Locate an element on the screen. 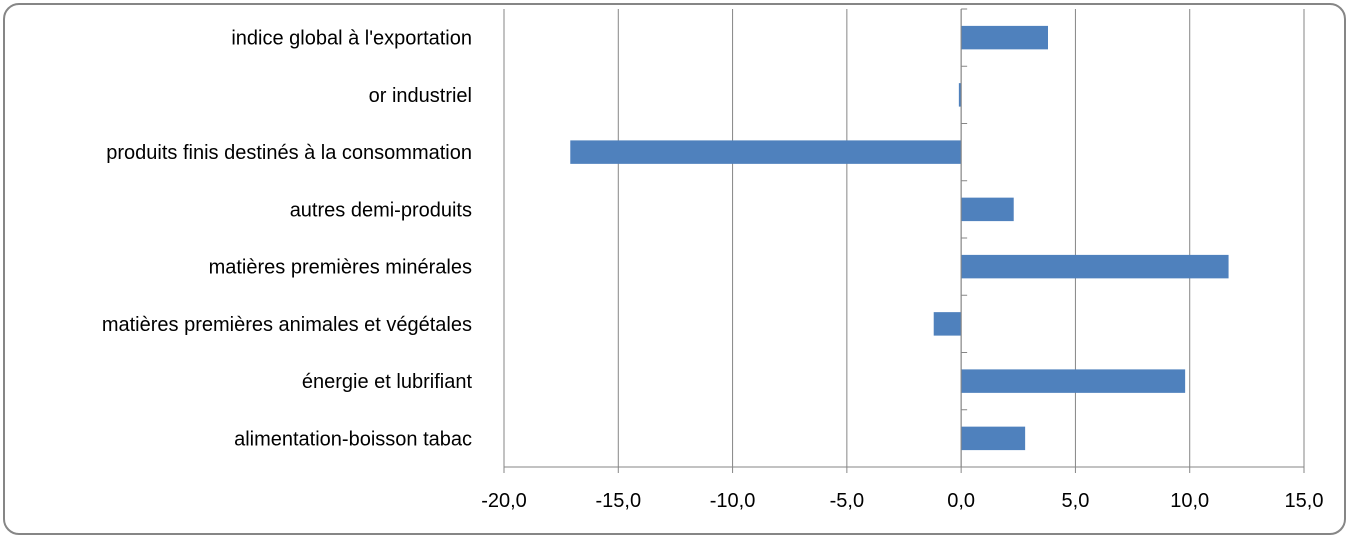 The image size is (1351, 540). x-tick-label: -20,0 is located at coordinates (504, 501).